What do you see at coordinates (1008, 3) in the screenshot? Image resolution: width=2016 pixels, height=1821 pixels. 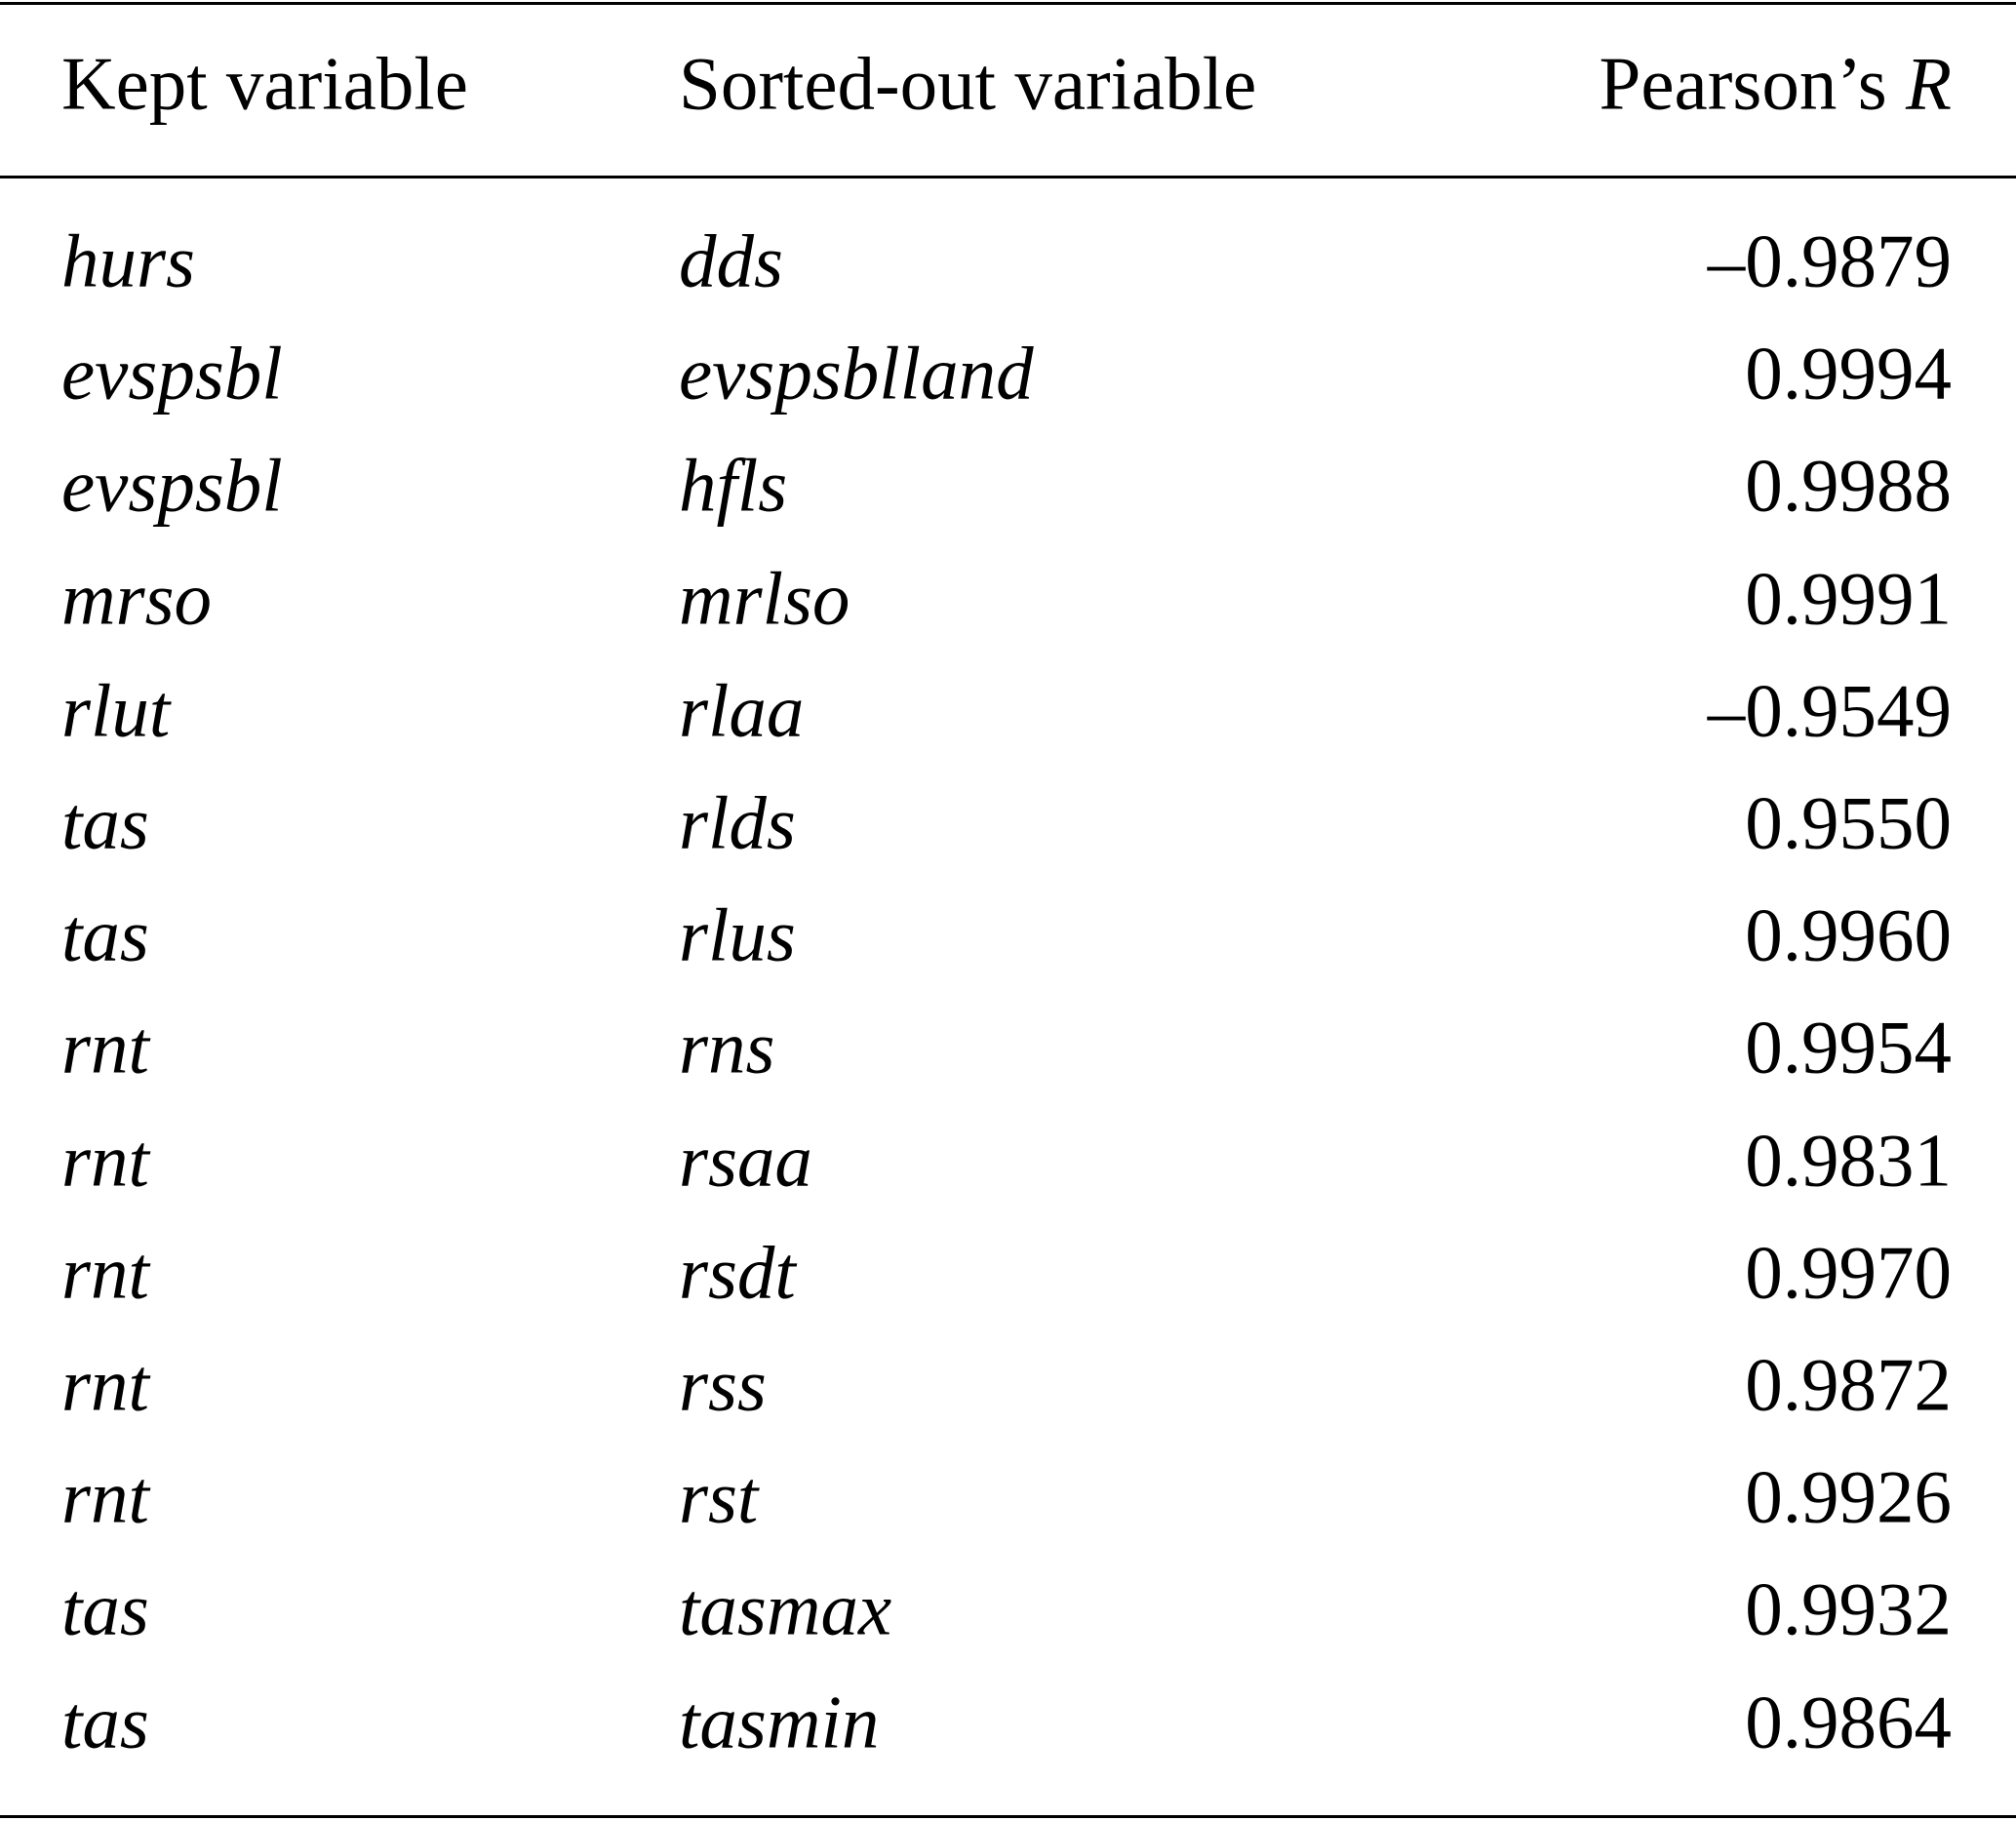 I see `top-rule` at bounding box center [1008, 3].